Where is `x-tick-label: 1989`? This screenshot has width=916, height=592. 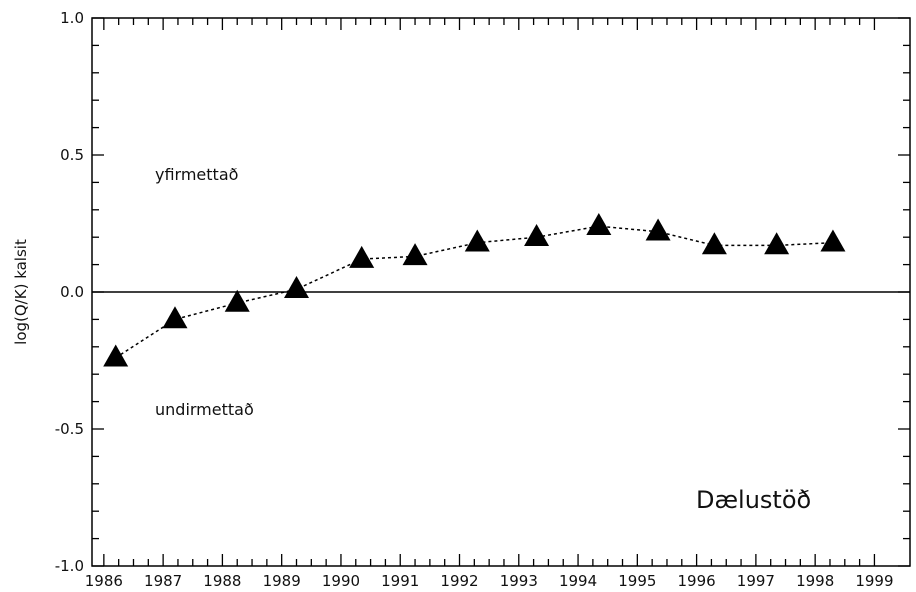
x-tick-label: 1989 is located at coordinates (282, 581).